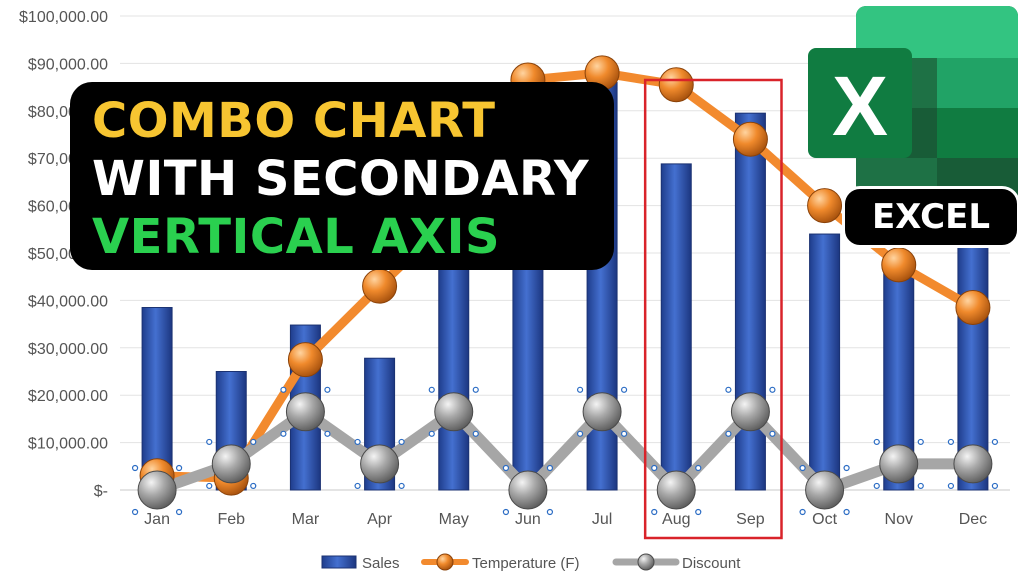 This screenshot has width=1024, height=576. What do you see at coordinates (381, 563) in the screenshot?
I see `legend-label-sales: Sales` at bounding box center [381, 563].